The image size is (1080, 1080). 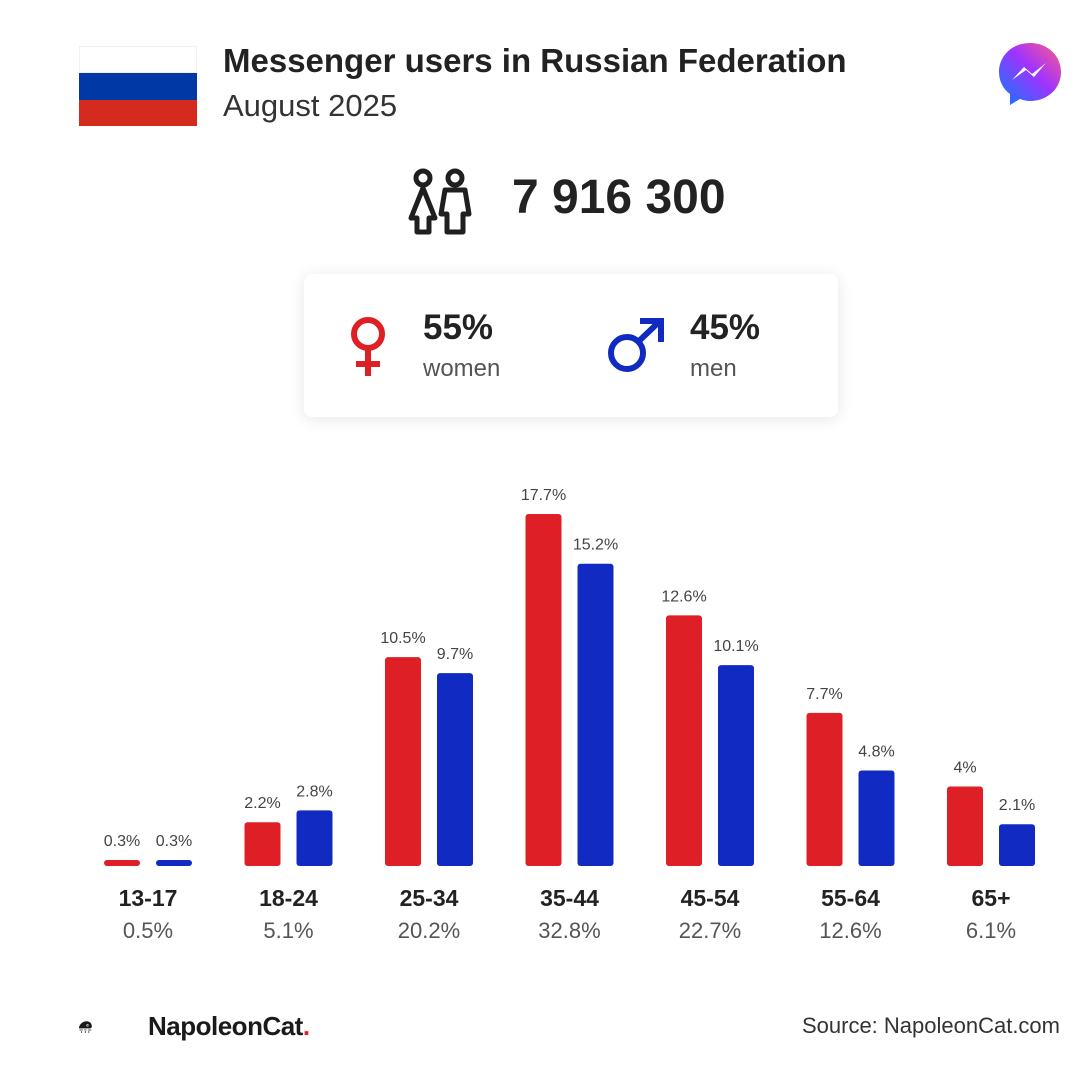 I want to click on category-label-55-64: 55-64, so click(x=850, y=898).